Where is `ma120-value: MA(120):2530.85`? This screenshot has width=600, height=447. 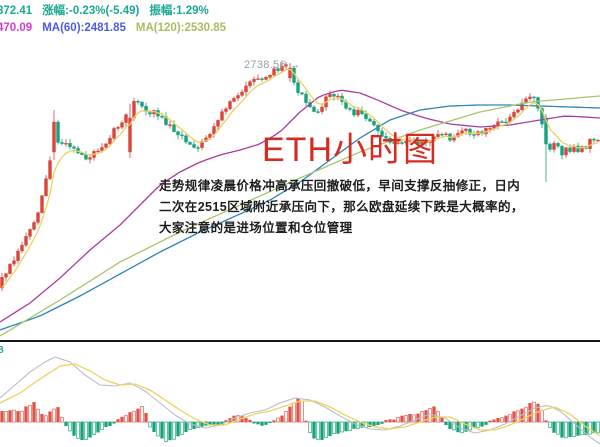
ma120-value: MA(120):2530.85 is located at coordinates (181, 28).